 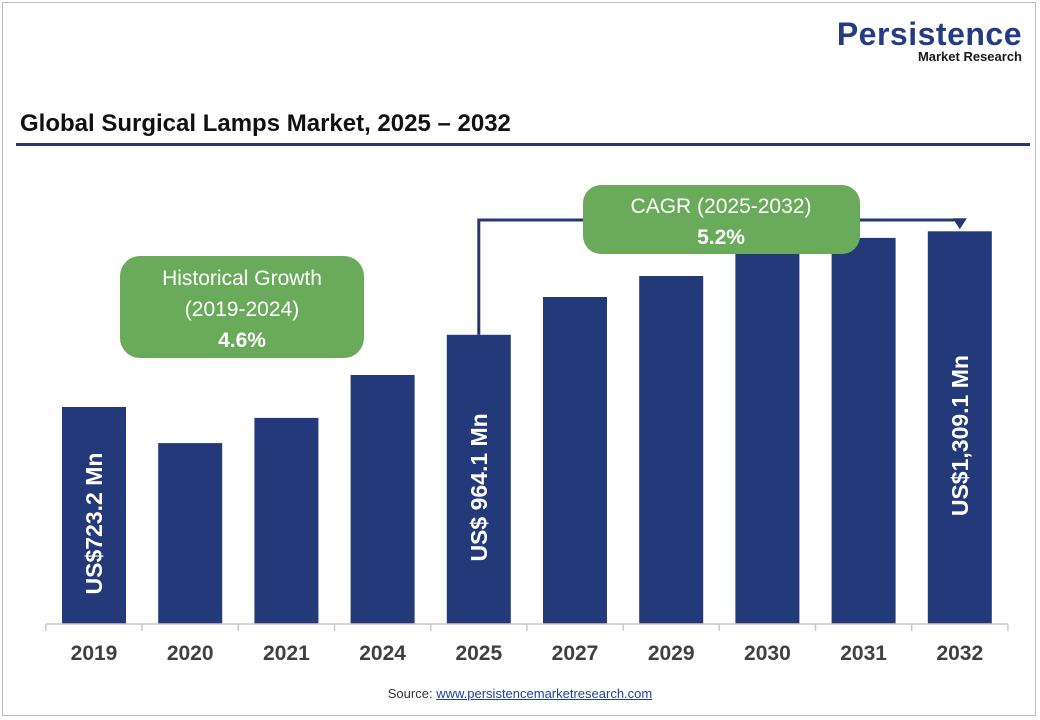 I want to click on x-tick-label-2031: 2031, so click(x=863, y=653).